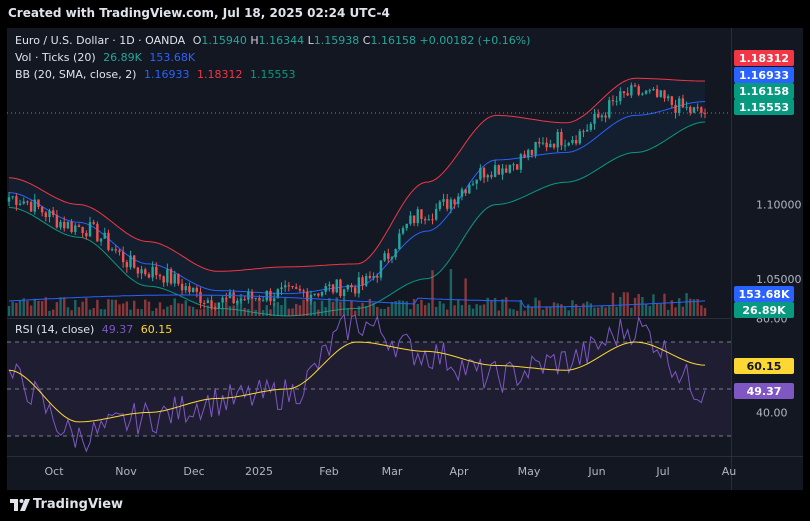 The height and width of the screenshot is (521, 810). What do you see at coordinates (193, 471) in the screenshot?
I see `time-axis-tick: Dec` at bounding box center [193, 471].